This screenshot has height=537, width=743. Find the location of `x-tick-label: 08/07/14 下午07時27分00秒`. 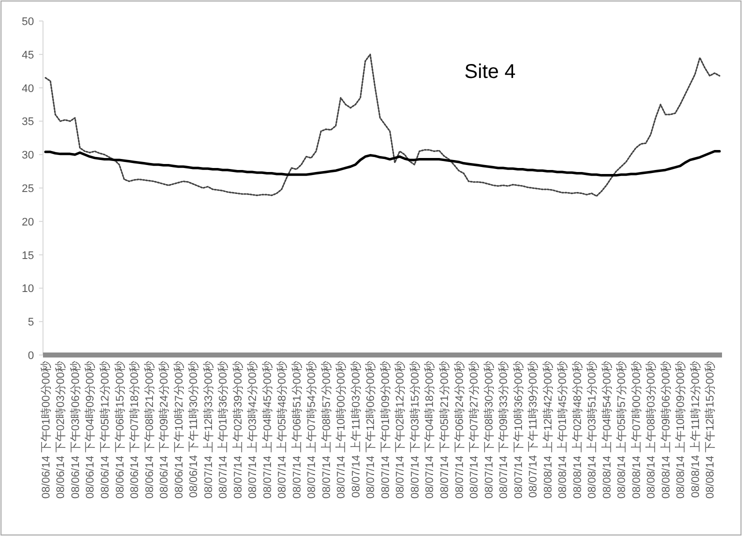

x-tick-label: 08/07/14 下午07時27分00秒 is located at coordinates (474, 430).